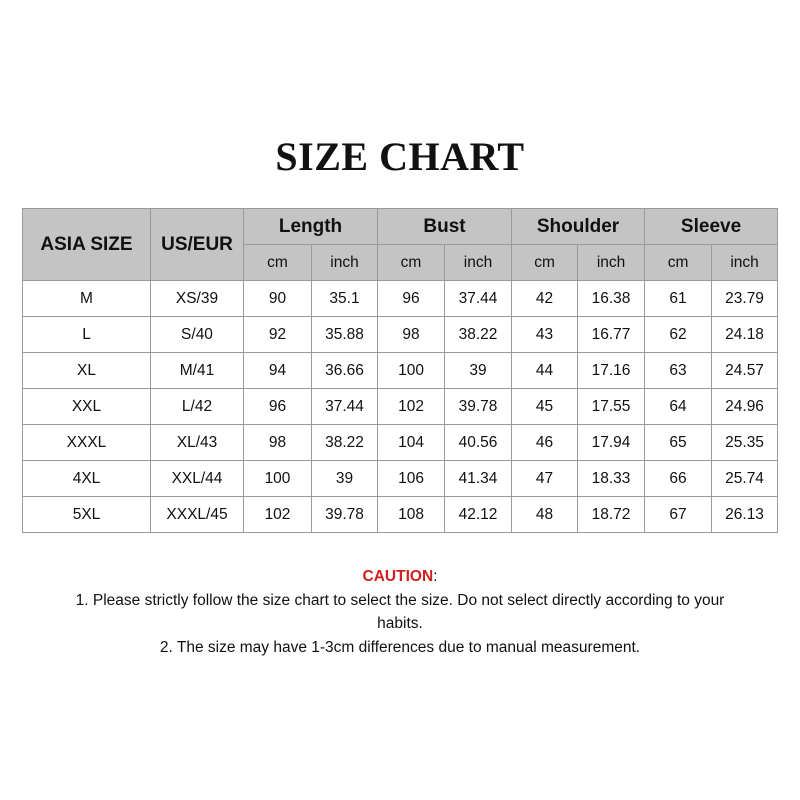  What do you see at coordinates (86, 442) in the screenshot?
I see `table-cell: XXXL` at bounding box center [86, 442].